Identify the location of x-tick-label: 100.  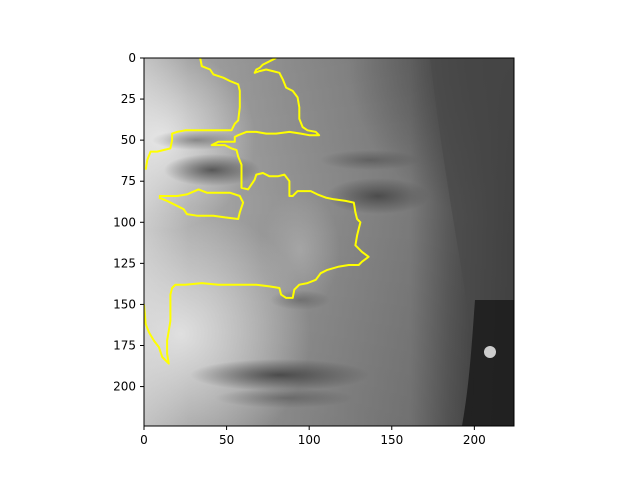
(309, 440).